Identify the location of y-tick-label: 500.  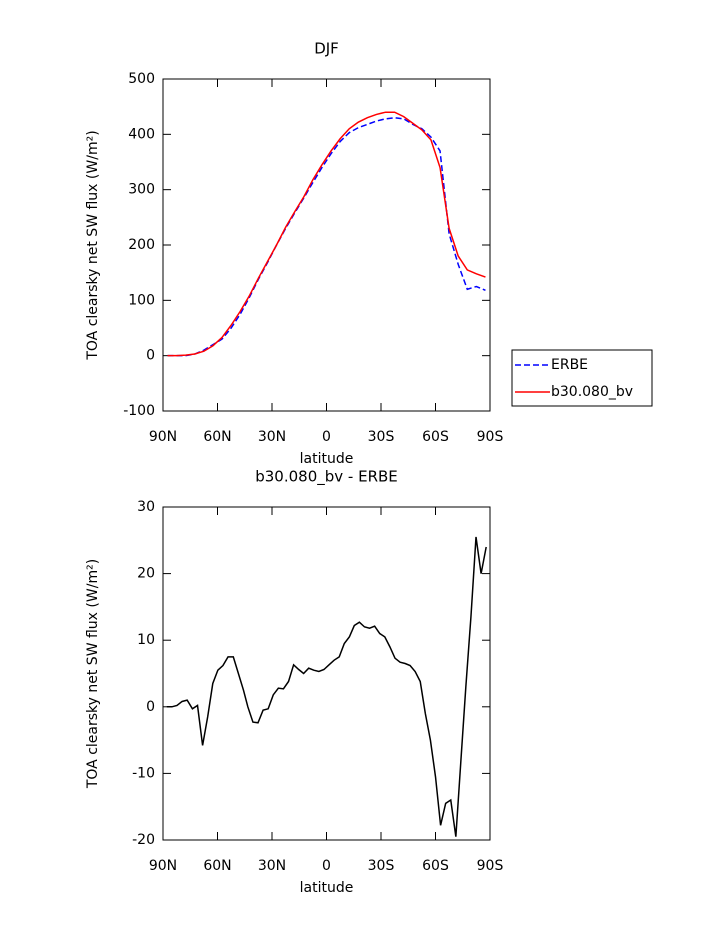
(141, 79).